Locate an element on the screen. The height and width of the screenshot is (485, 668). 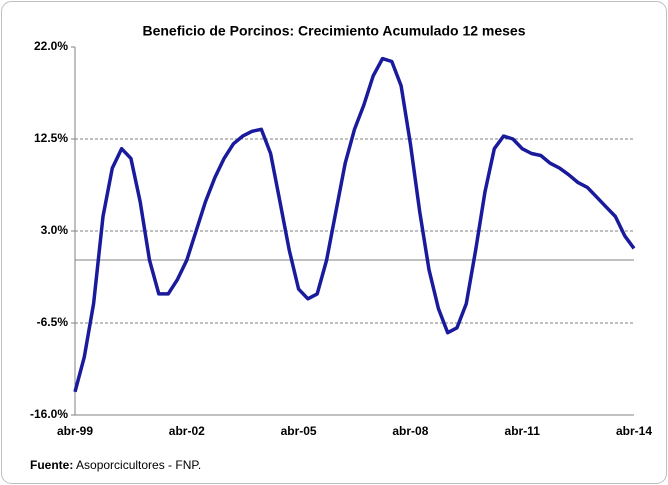
x-tick-label: abr-02 is located at coordinates (187, 431).